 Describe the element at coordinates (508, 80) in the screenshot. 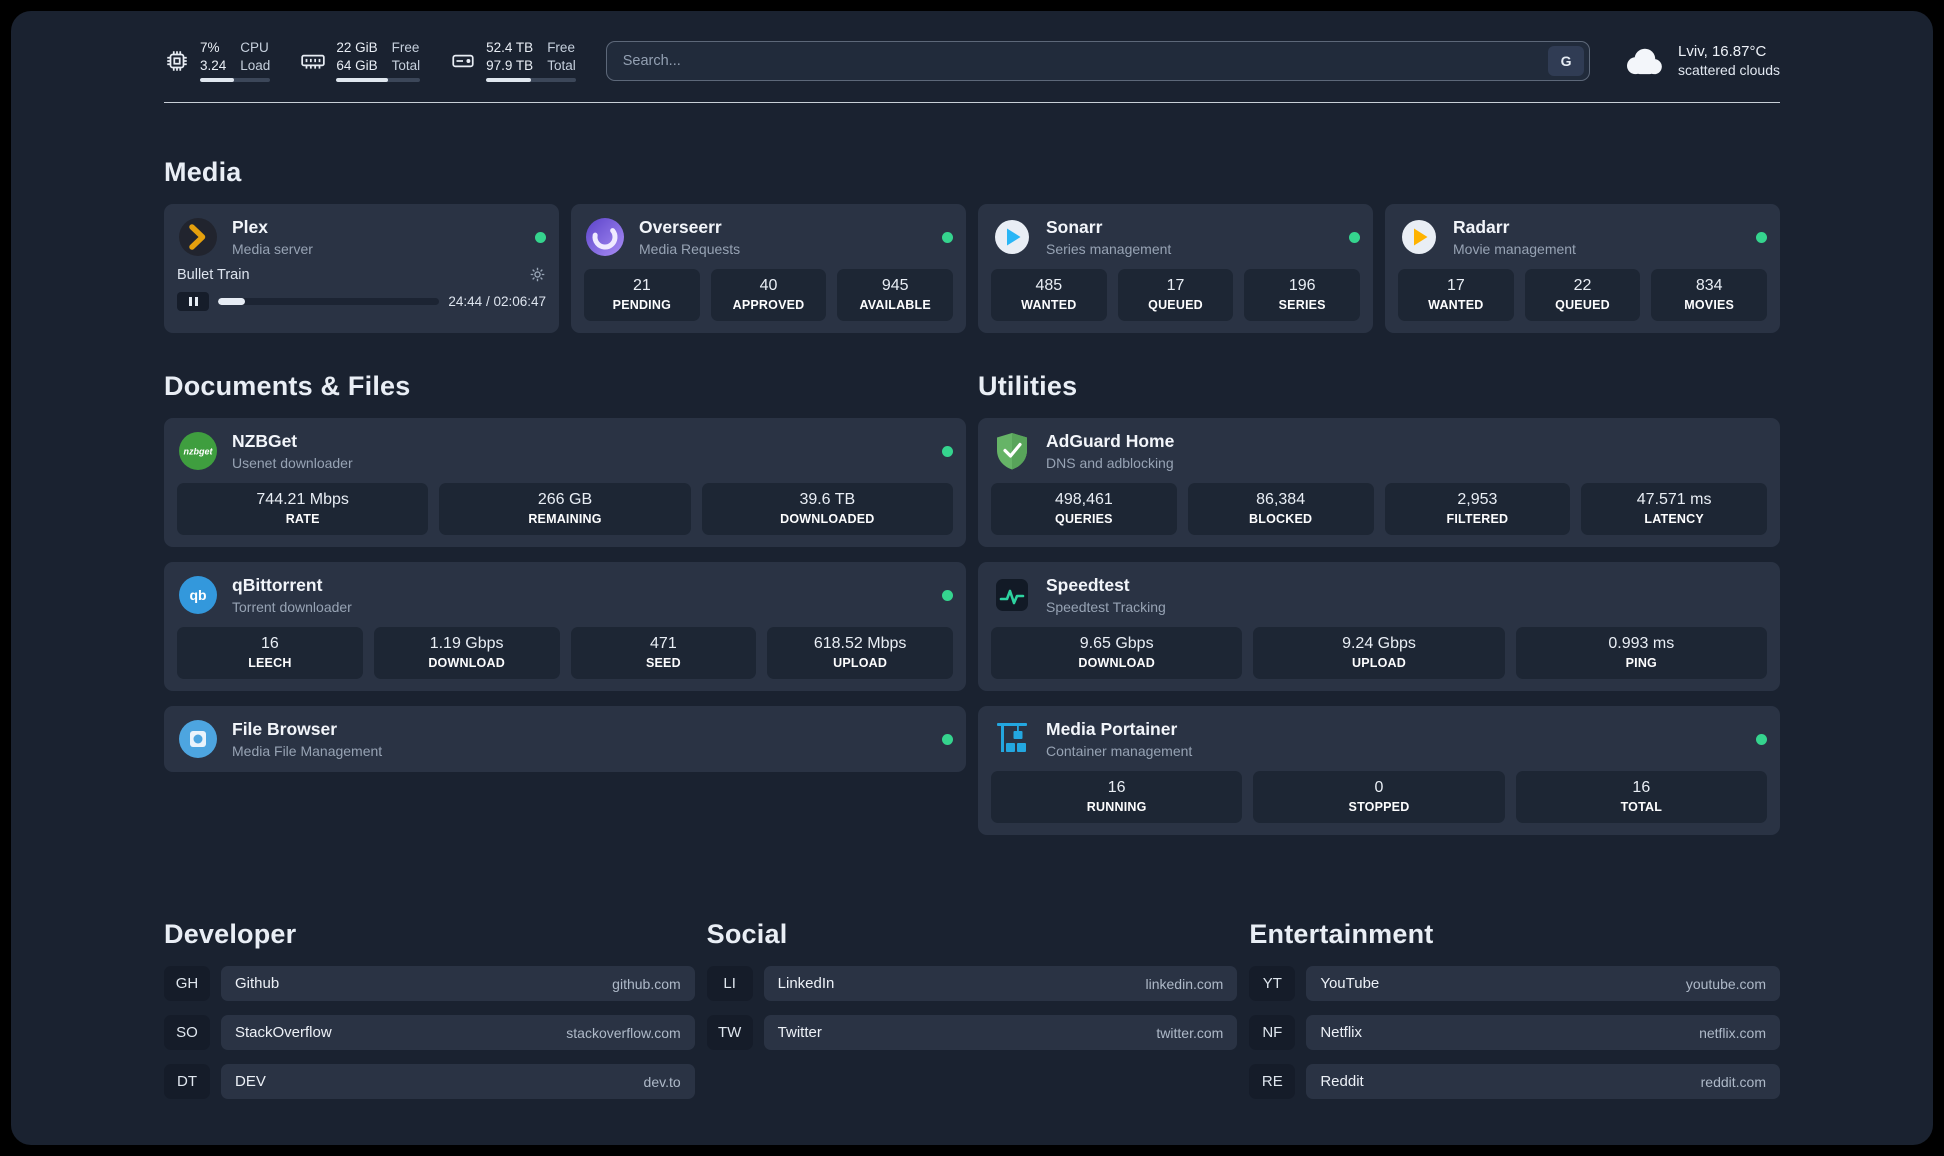

I see `disk-usage-fill` at that location.